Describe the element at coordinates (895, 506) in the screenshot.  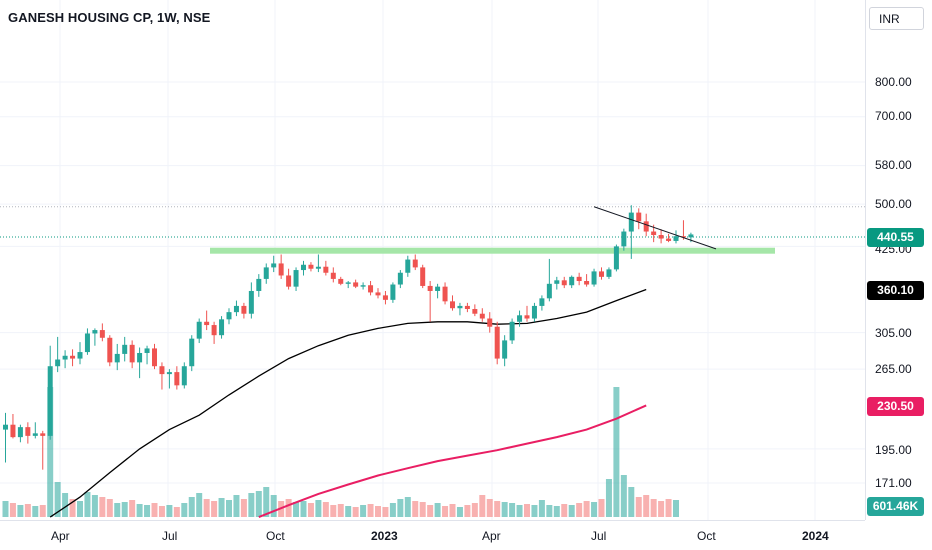
I see `volume-badge: 601.46K` at that location.